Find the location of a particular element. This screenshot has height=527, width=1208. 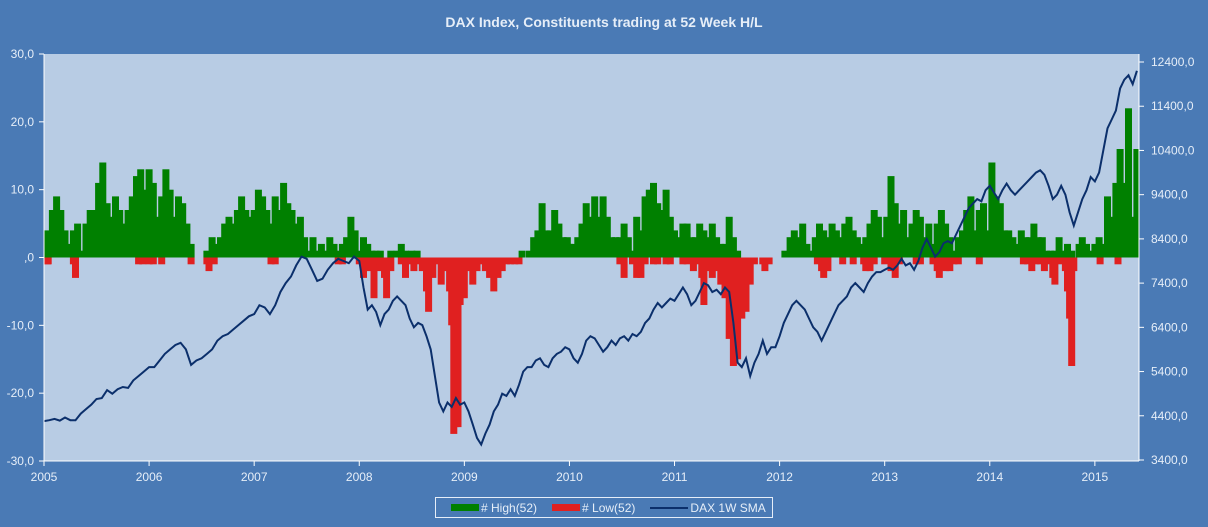

x-tick-label: 2010 is located at coordinates (569, 477).